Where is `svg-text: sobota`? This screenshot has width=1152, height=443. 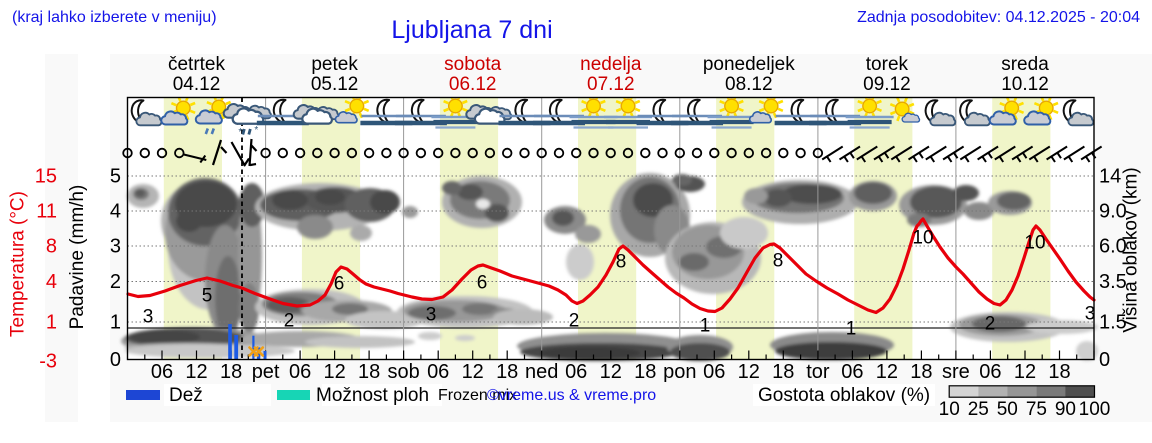 svg-text: sobota is located at coordinates (472, 64).